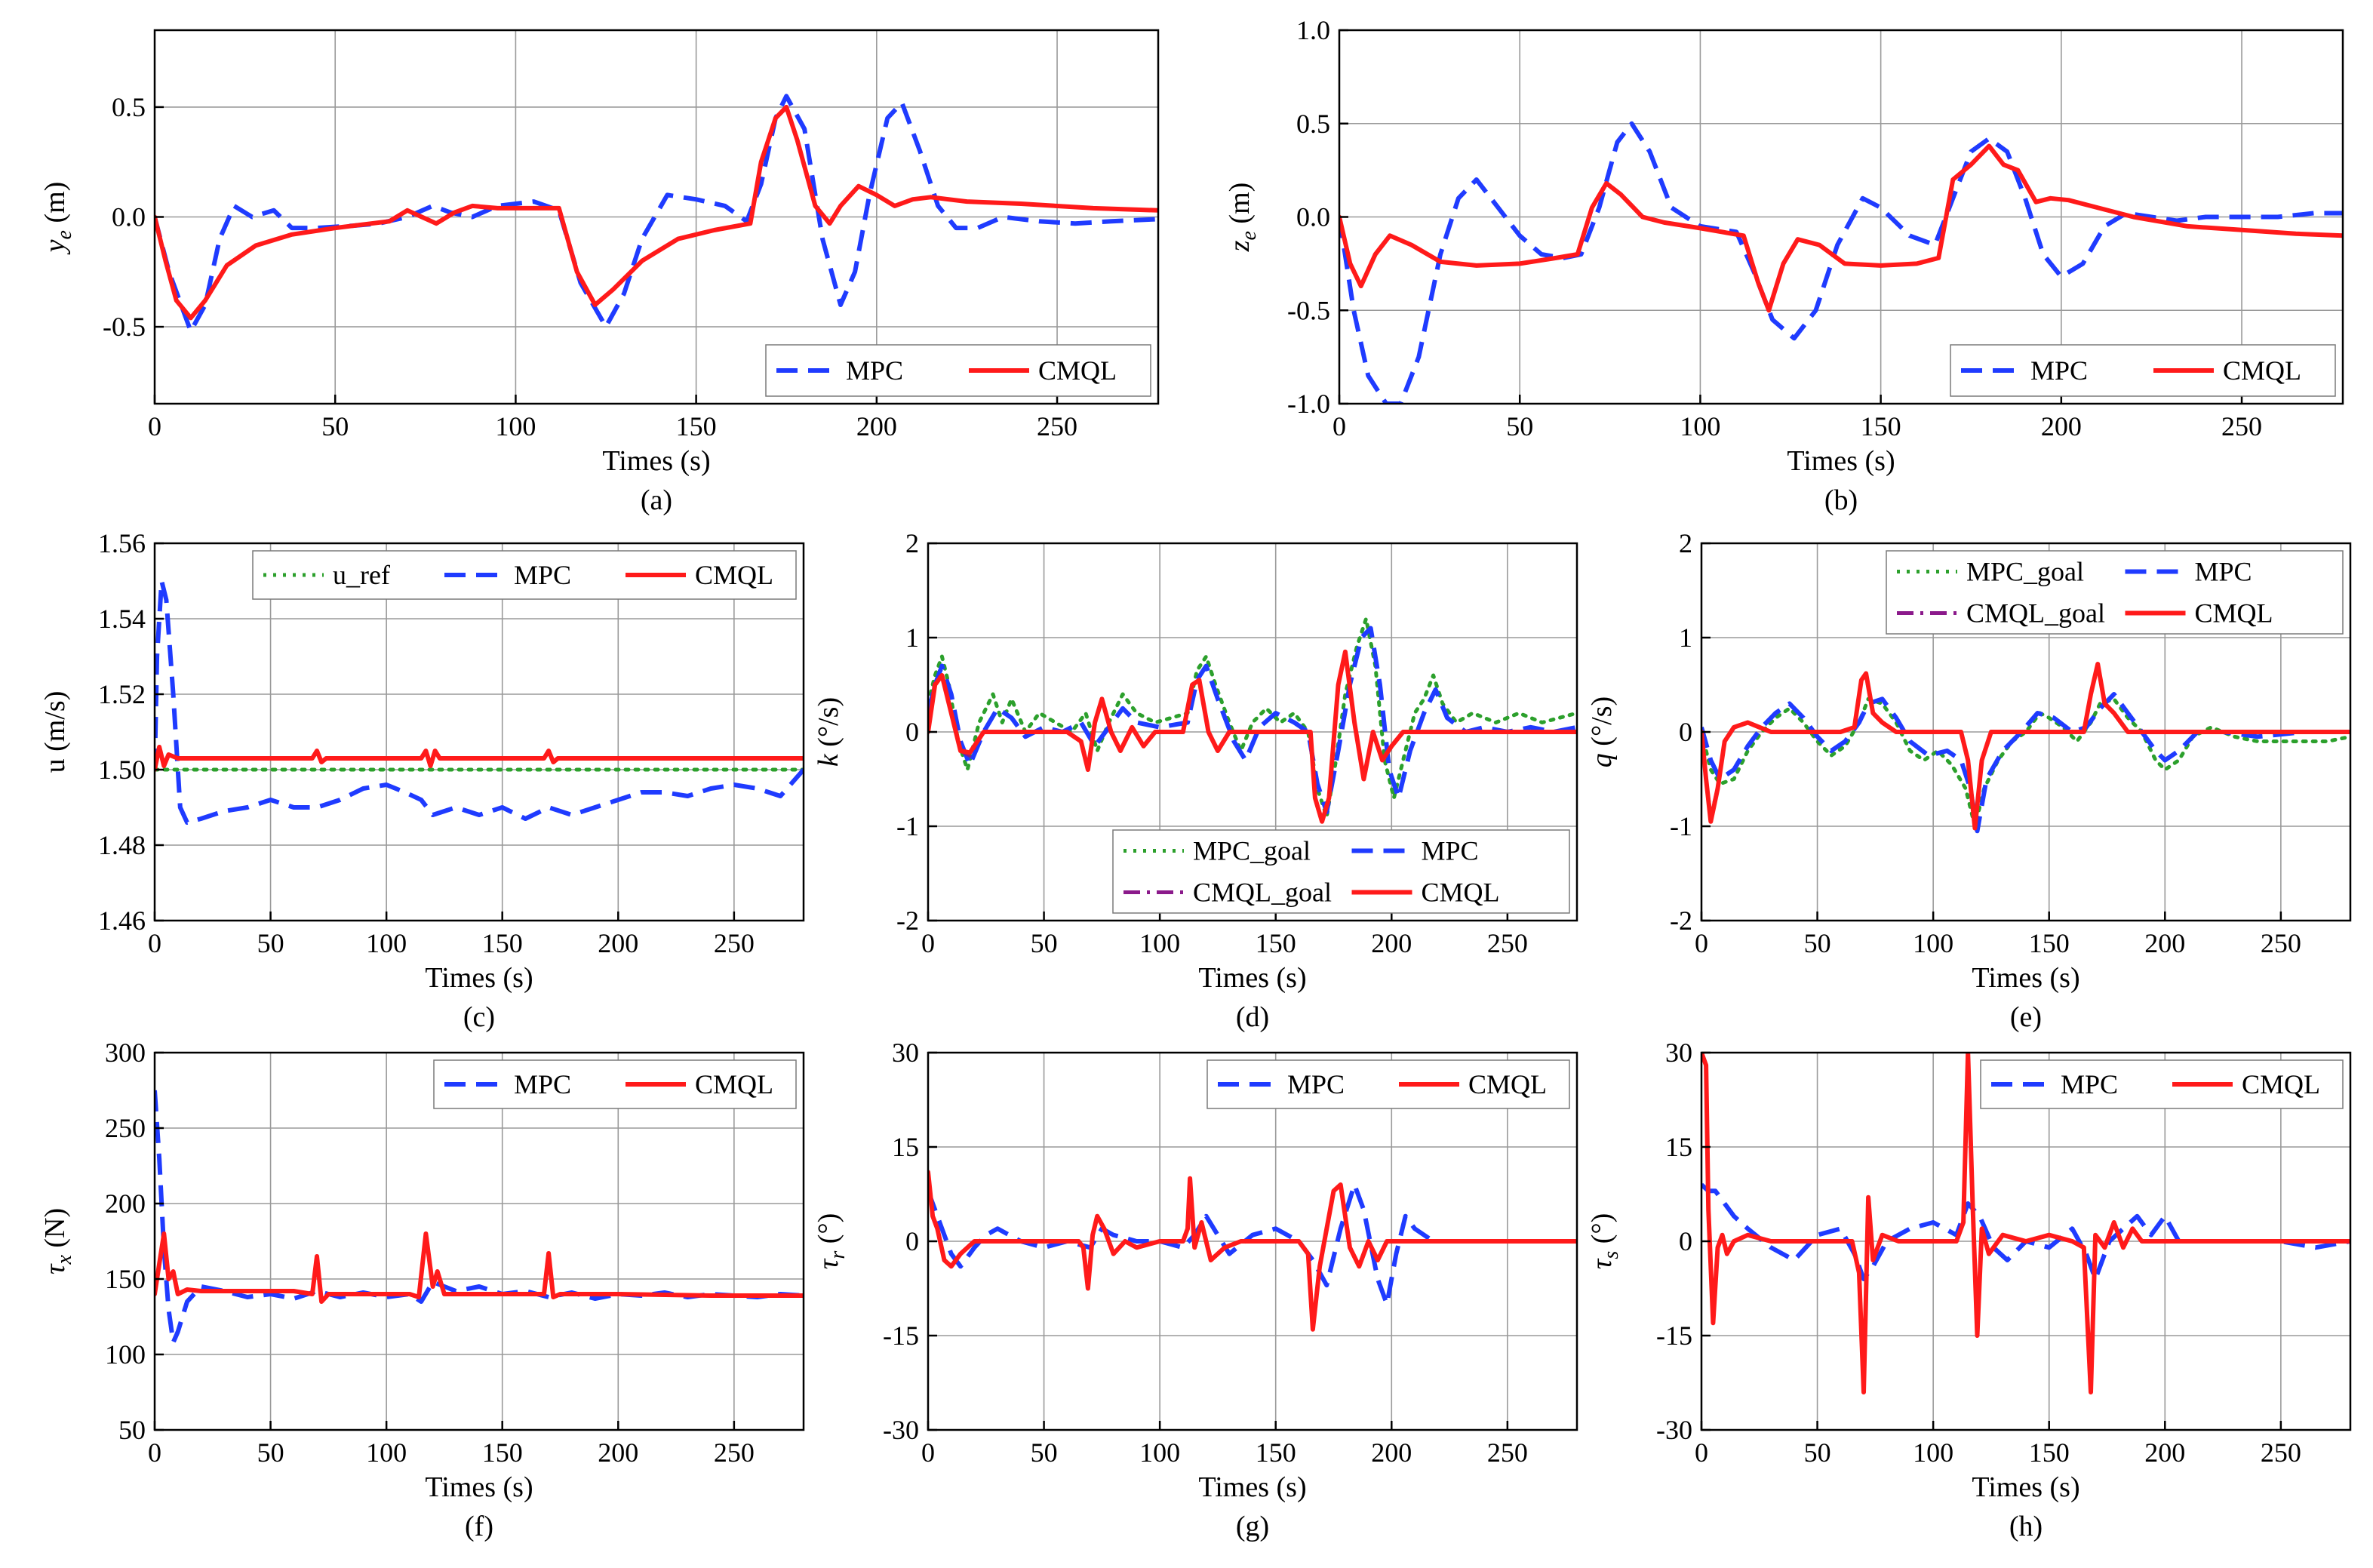 This screenshot has width=2373, height=1568. I want to click on series-group-g, so click(1252, 1251).